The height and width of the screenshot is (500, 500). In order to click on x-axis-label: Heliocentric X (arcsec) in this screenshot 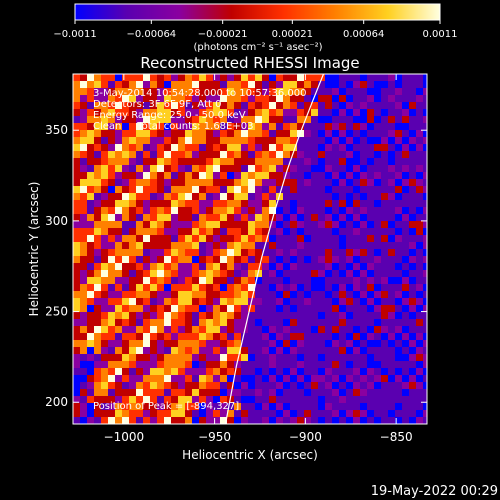, I will do `click(250, 455)`.